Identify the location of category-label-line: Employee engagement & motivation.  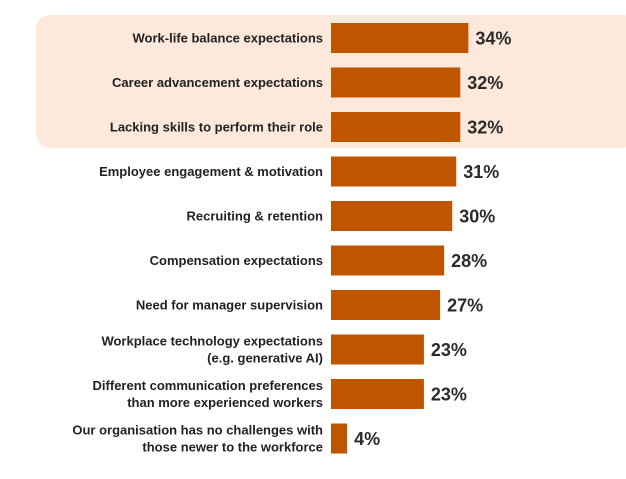
(211, 171).